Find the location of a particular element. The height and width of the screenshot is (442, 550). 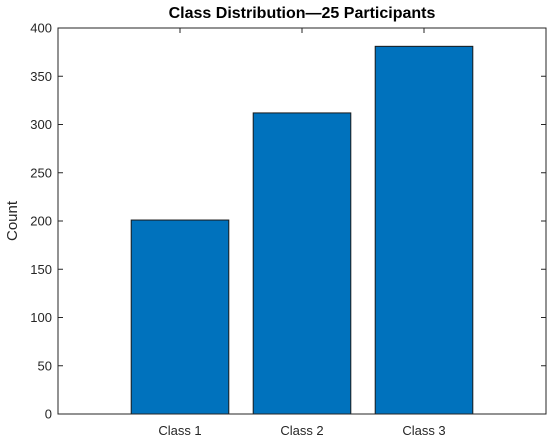

chart-title: Class Distribution—25 Participants is located at coordinates (302, 13).